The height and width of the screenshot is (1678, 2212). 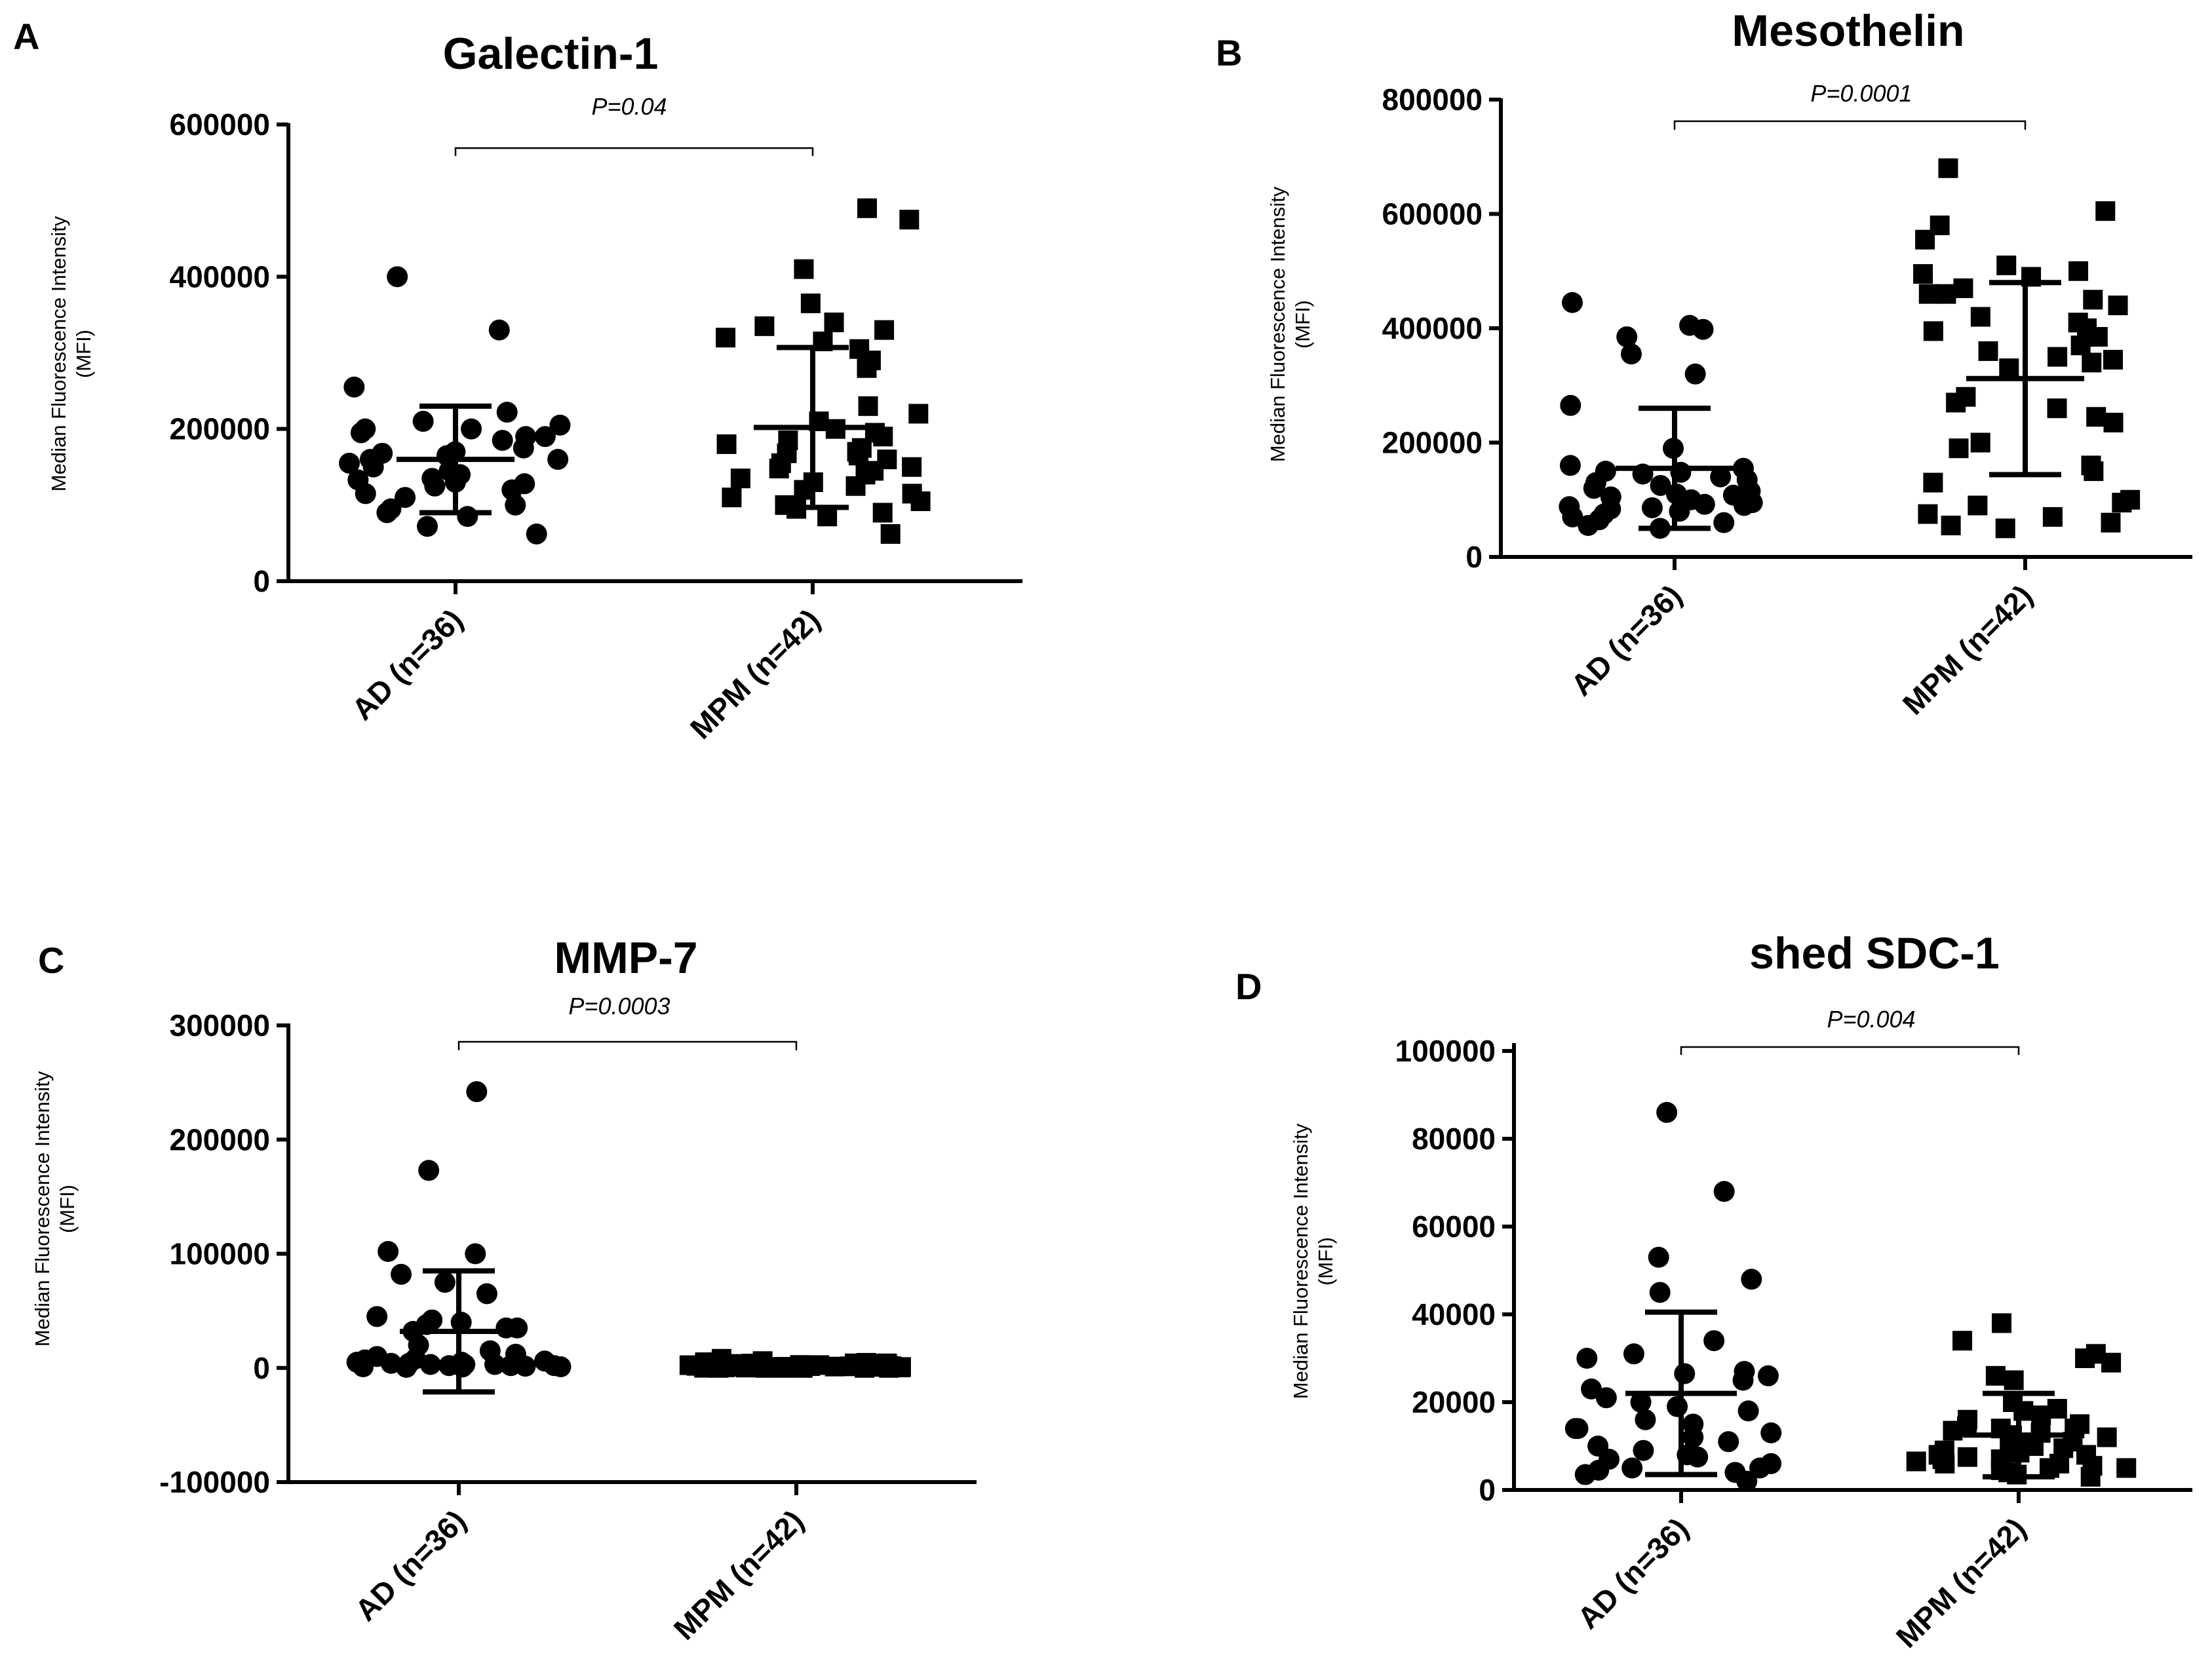 What do you see at coordinates (1454, 1314) in the screenshot?
I see `y-tick-label: 40000` at bounding box center [1454, 1314].